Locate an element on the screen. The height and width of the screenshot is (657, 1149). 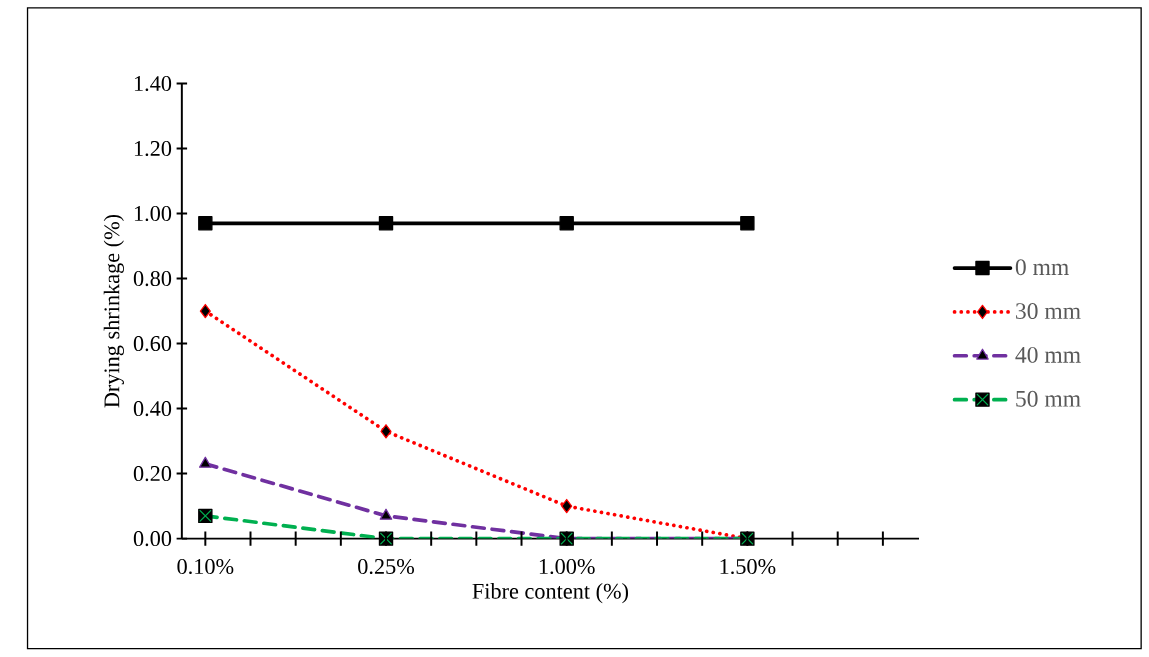
y-axis-title: Drying shrinkage (%) is located at coordinates (113, 311).